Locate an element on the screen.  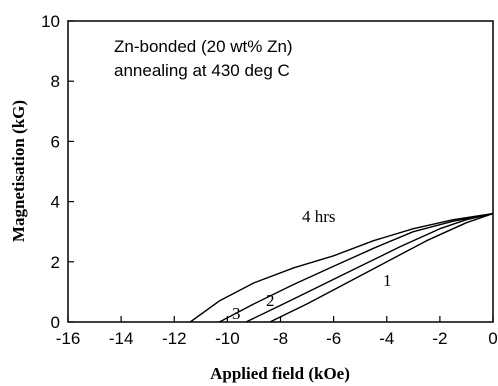
y-tick-label: 4 is located at coordinates (55, 202).